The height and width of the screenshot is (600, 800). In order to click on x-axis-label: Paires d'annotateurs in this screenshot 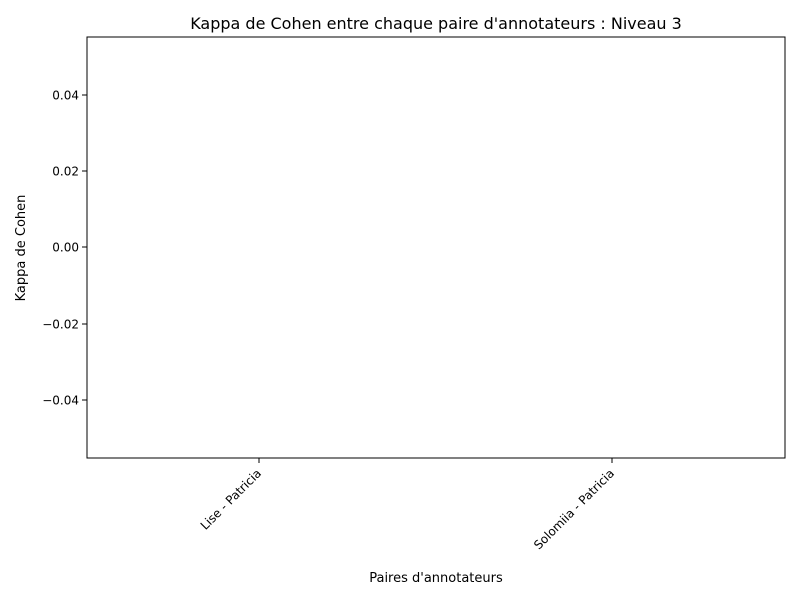, I will do `click(436, 578)`.